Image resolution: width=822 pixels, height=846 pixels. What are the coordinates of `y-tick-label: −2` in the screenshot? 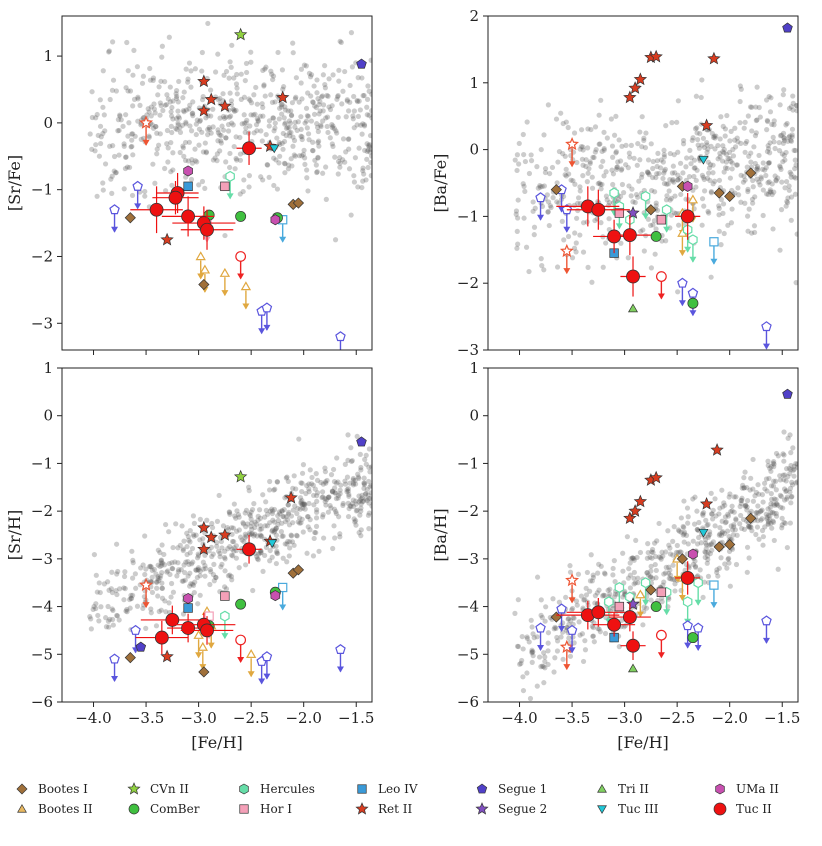 It's located at (468, 511).